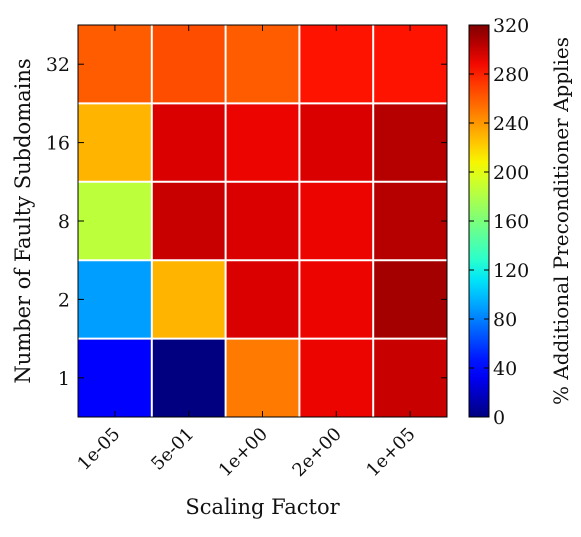 The height and width of the screenshot is (537, 581). What do you see at coordinates (316, 452) in the screenshot?
I see `x-tick-label: 2e+00` at bounding box center [316, 452].